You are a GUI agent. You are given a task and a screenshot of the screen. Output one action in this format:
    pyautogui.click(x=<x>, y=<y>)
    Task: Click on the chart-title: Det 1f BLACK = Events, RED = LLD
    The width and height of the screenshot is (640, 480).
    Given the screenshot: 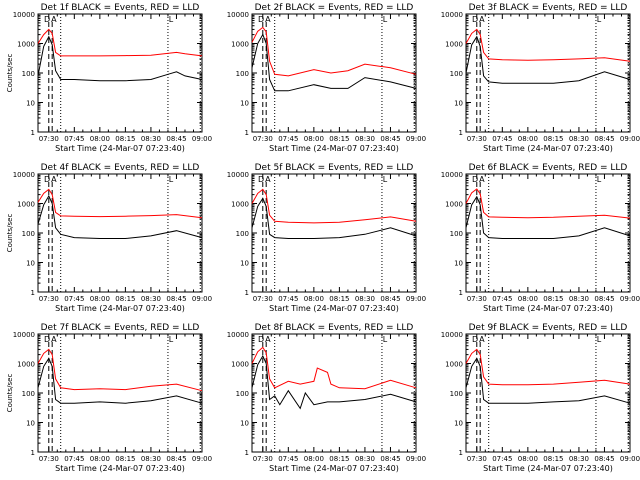 What is the action you would take?
    pyautogui.click(x=120, y=8)
    